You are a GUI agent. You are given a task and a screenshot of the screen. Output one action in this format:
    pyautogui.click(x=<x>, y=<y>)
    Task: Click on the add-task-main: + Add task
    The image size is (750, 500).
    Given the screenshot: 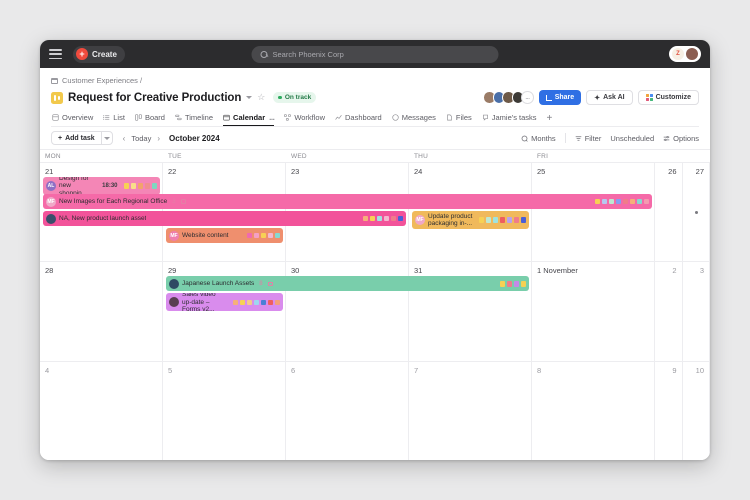 What is the action you would take?
    pyautogui.click(x=76, y=138)
    